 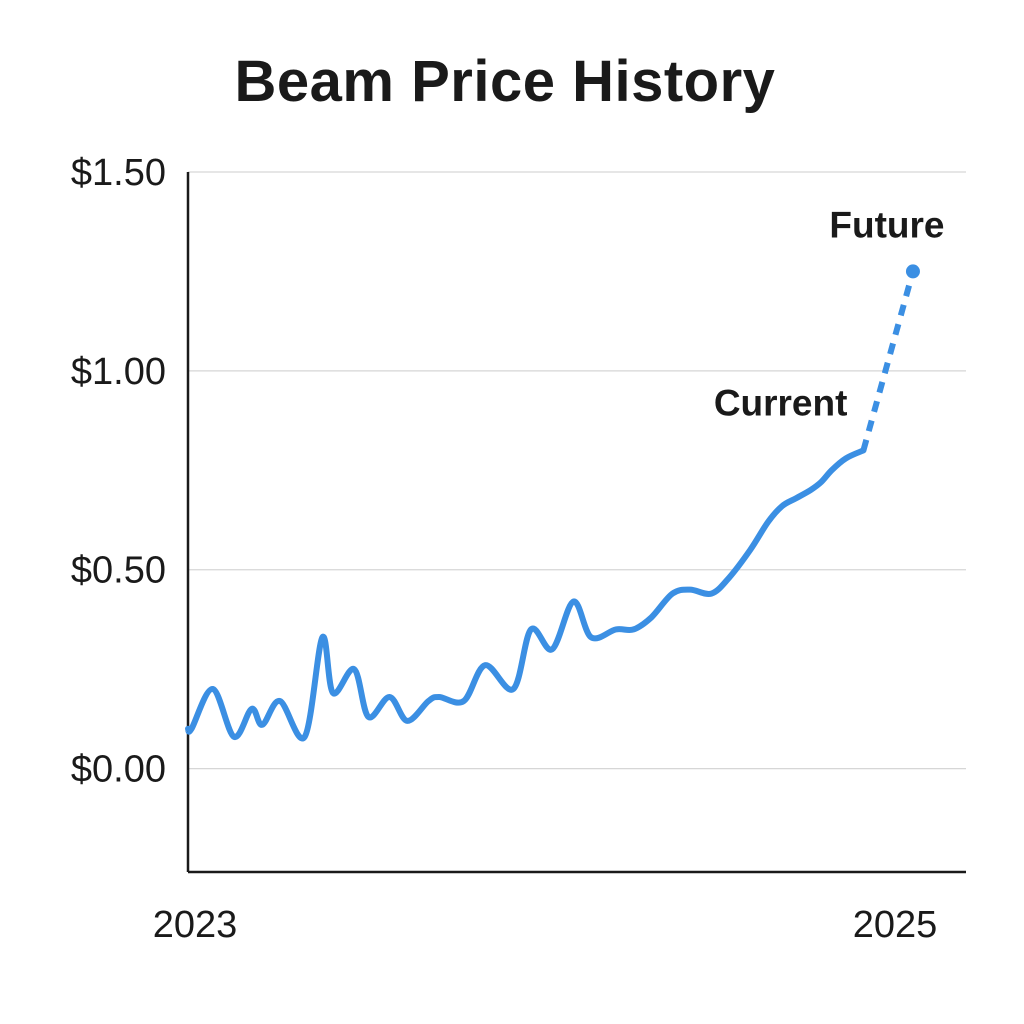 What do you see at coordinates (118, 173) in the screenshot?
I see `y-tick-label: $1.50` at bounding box center [118, 173].